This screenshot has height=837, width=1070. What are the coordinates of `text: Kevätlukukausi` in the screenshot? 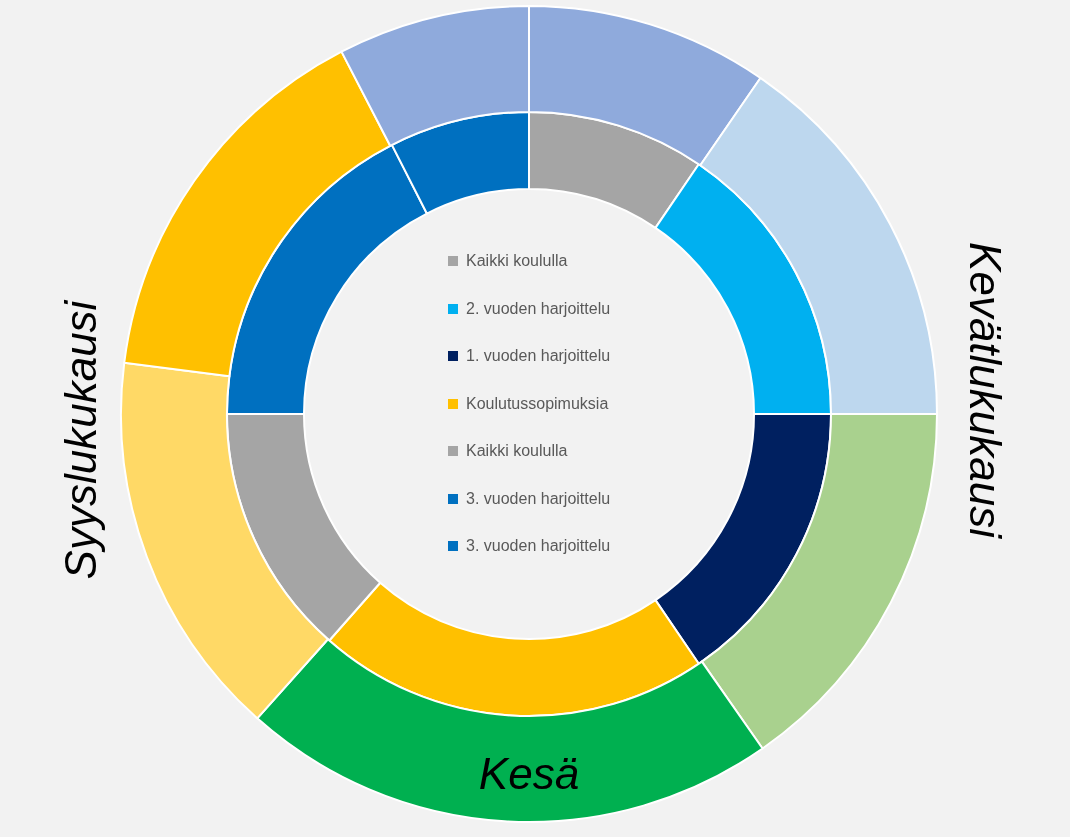 It's located at (985, 391).